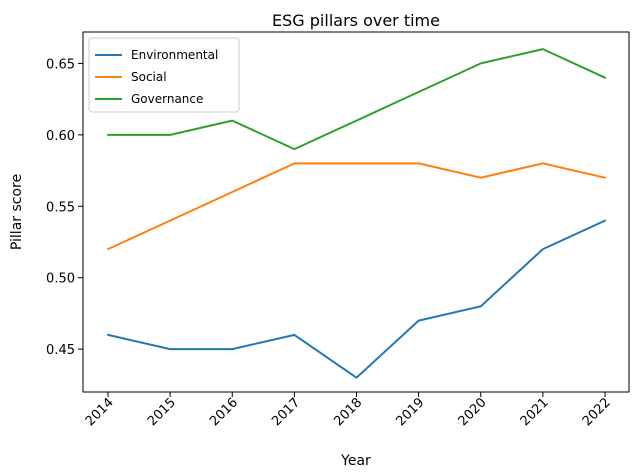 The width and height of the screenshot is (639, 474). What do you see at coordinates (597, 412) in the screenshot?
I see `x-tick-label: 2022` at bounding box center [597, 412].